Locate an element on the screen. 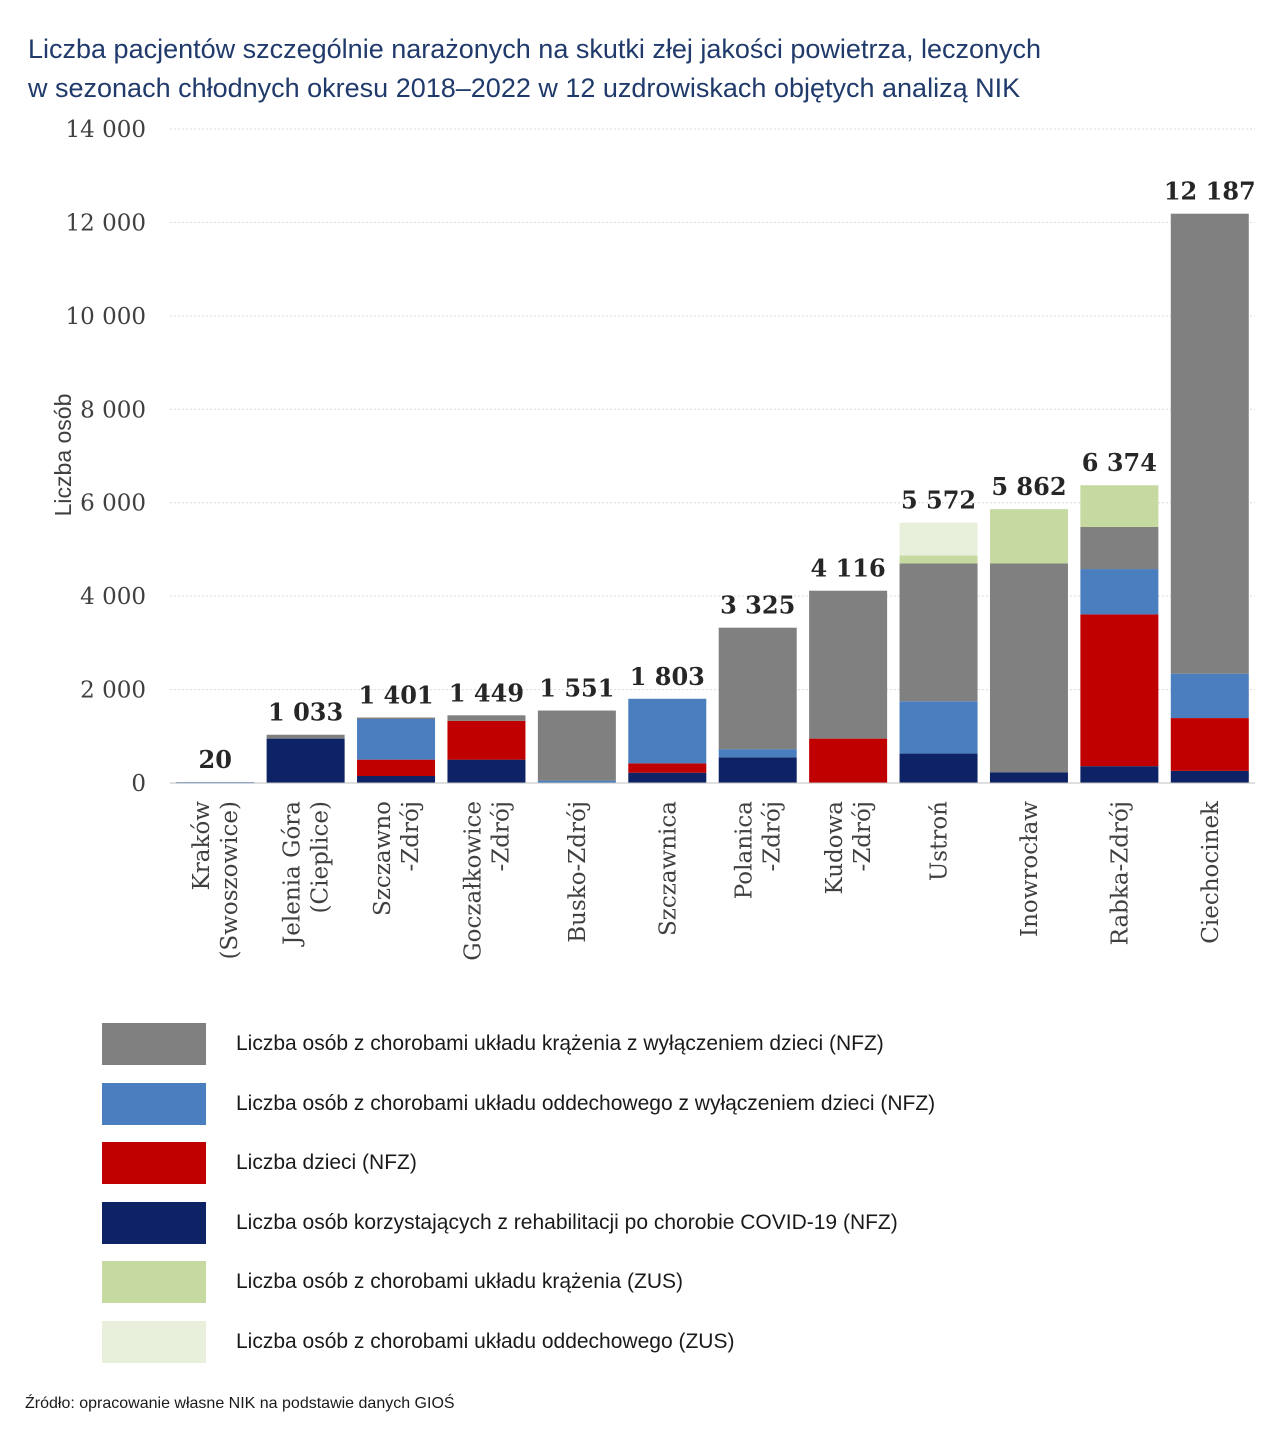 The image size is (1280, 1441). x-category-label: Kudowa is located at coordinates (835, 848).